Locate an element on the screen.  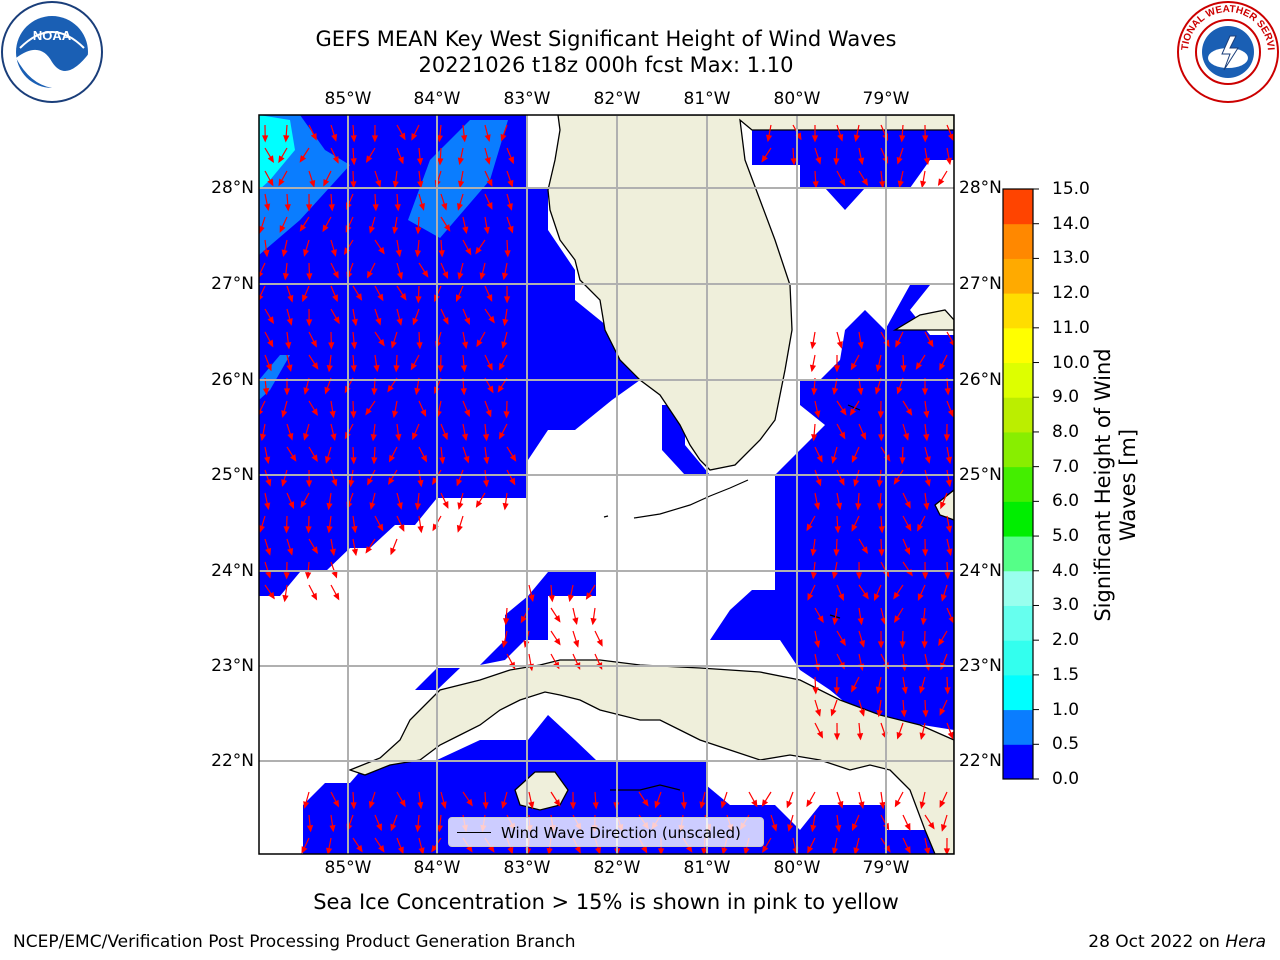
colorbar-frame is located at coordinates (1018, 484).